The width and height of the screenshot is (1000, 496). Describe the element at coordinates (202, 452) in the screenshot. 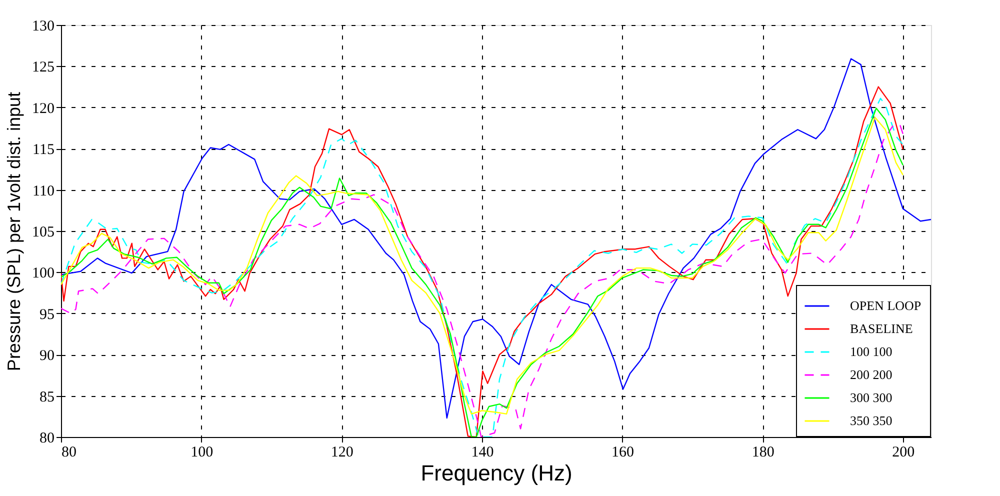

I see `x-tick-label: 100` at that location.